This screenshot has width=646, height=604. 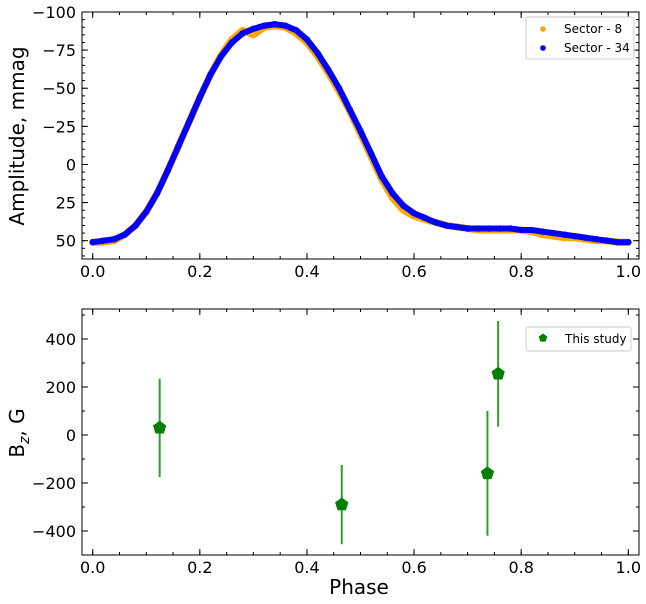 What do you see at coordinates (306, 271) in the screenshot?
I see `top-x-tick-label: 0.4` at bounding box center [306, 271].